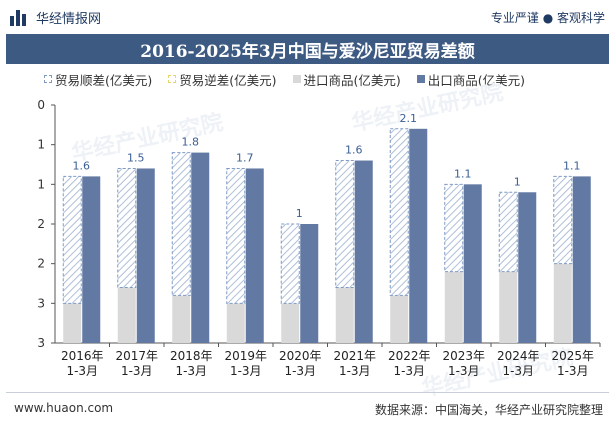 The image size is (615, 427). I want to click on footer-divider, so click(307, 392).